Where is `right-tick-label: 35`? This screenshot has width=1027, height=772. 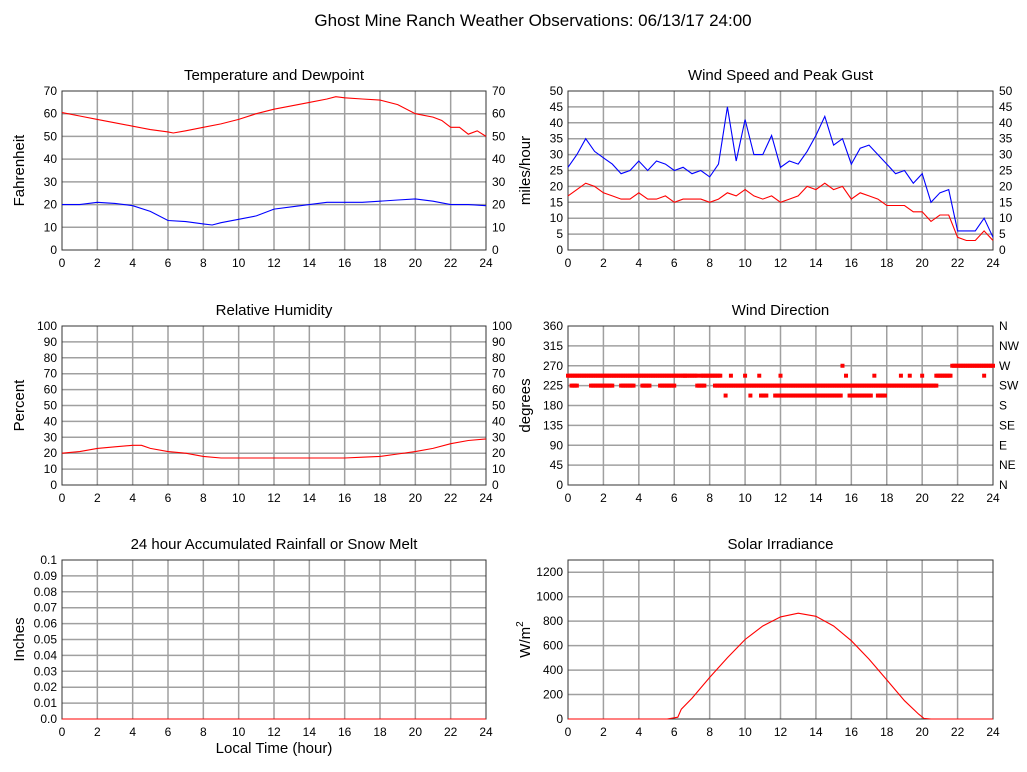 right-tick-label: 35 is located at coordinates (1006, 139).